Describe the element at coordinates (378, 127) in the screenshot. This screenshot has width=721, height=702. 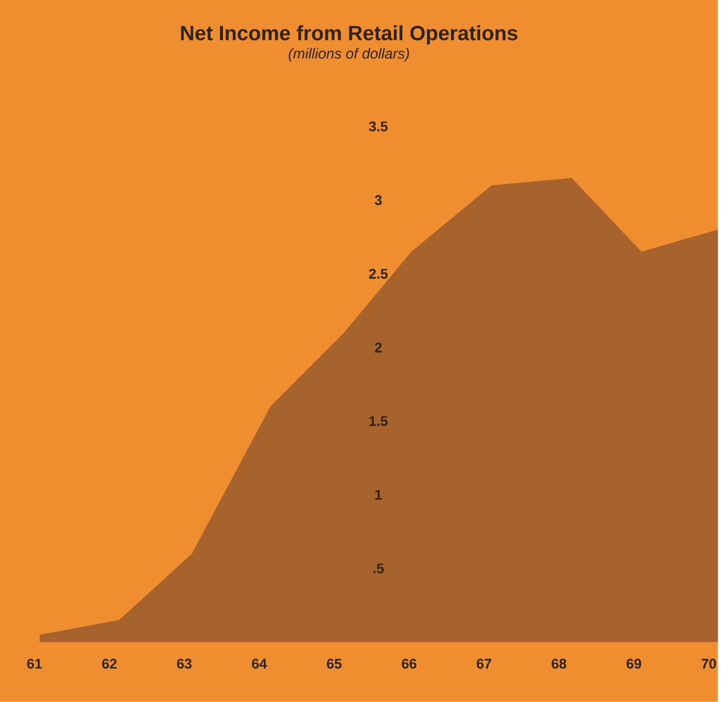
I see `y-tick-label: 3.5` at that location.